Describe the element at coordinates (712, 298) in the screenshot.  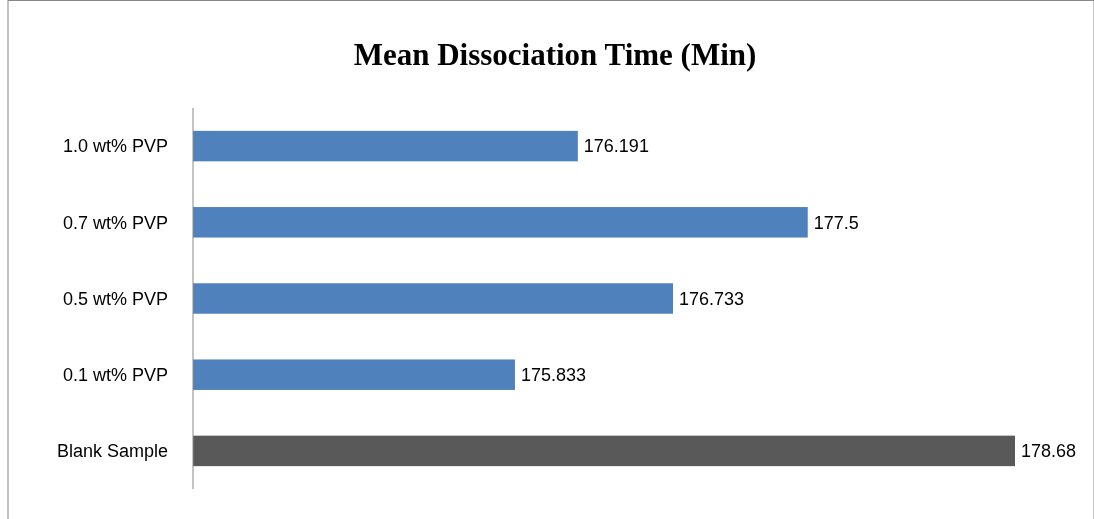
I see `data-label: 176.733` at that location.